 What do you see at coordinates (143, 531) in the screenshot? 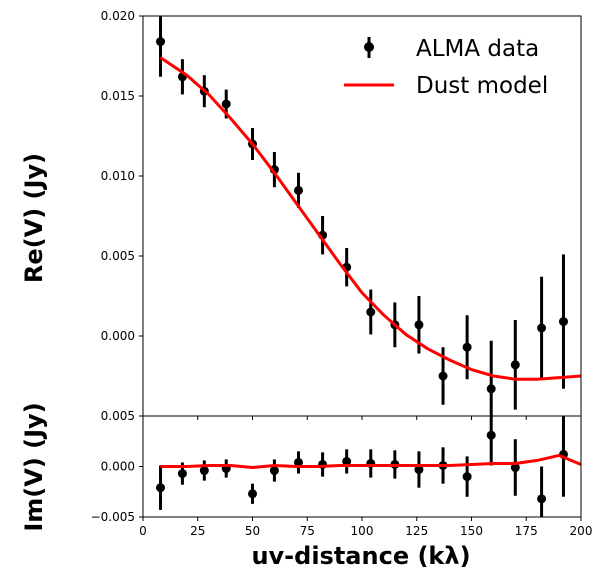
I see `xtick-label: 0` at bounding box center [143, 531].